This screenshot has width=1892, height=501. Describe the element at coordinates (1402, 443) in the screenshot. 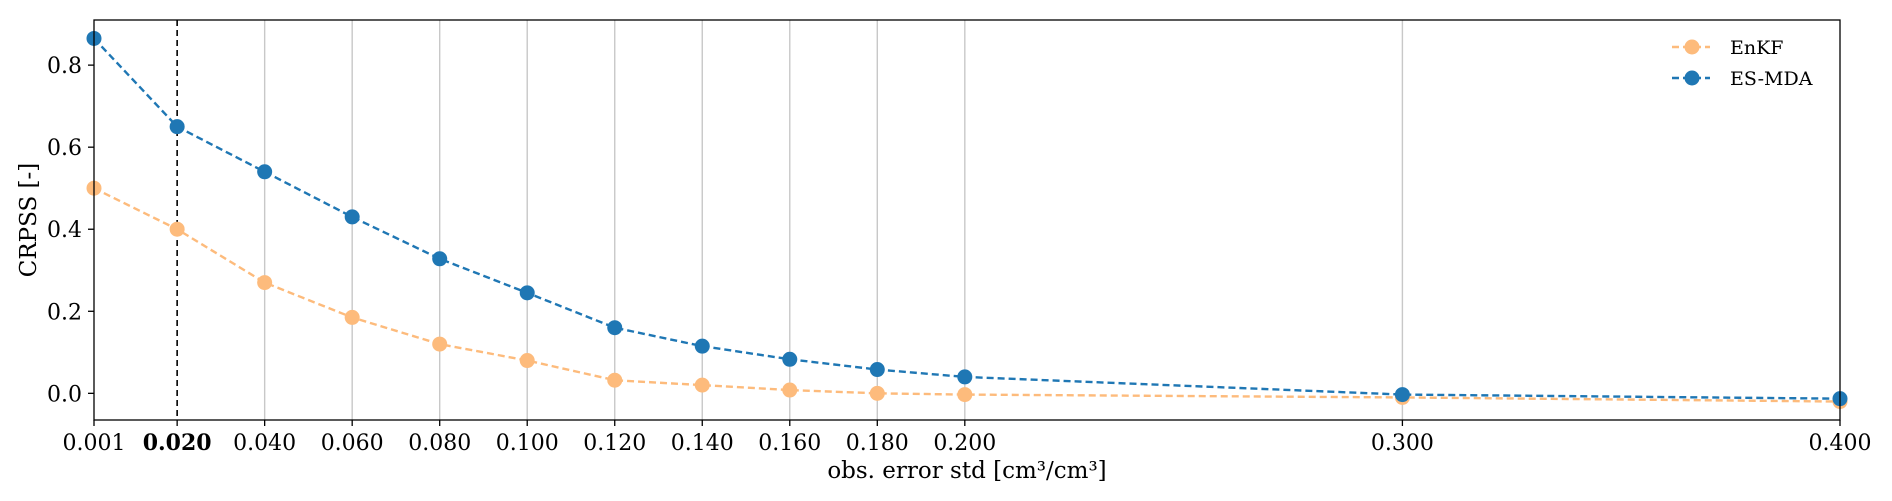

I see `x-tick-label: 0.300` at that location.